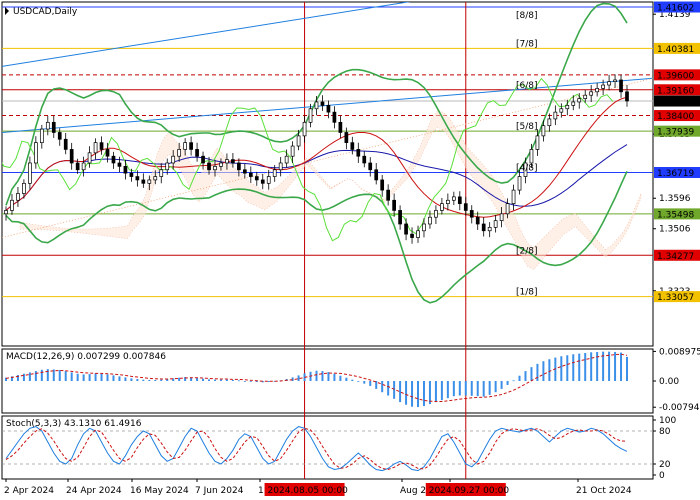  I want to click on x-label-1: 24 Apr 2024, so click(94, 491).